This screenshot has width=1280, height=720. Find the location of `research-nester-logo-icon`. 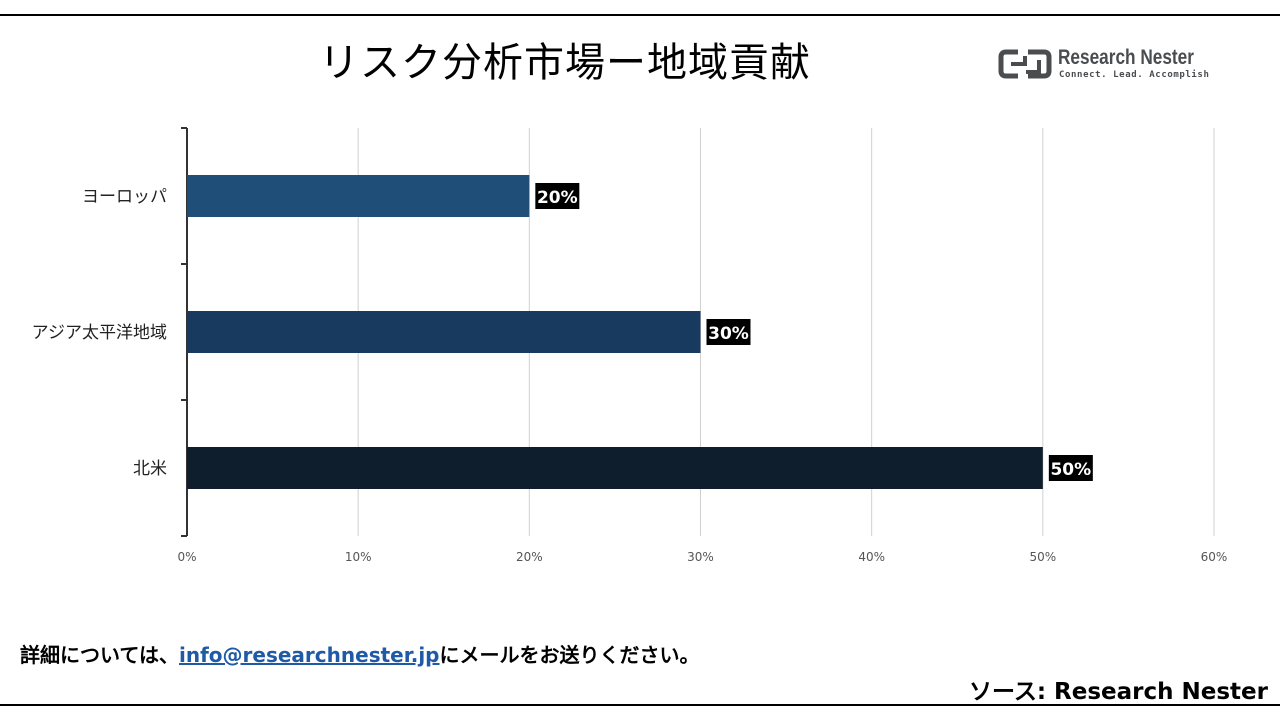

research-nester-logo-icon is located at coordinates (1025, 64).